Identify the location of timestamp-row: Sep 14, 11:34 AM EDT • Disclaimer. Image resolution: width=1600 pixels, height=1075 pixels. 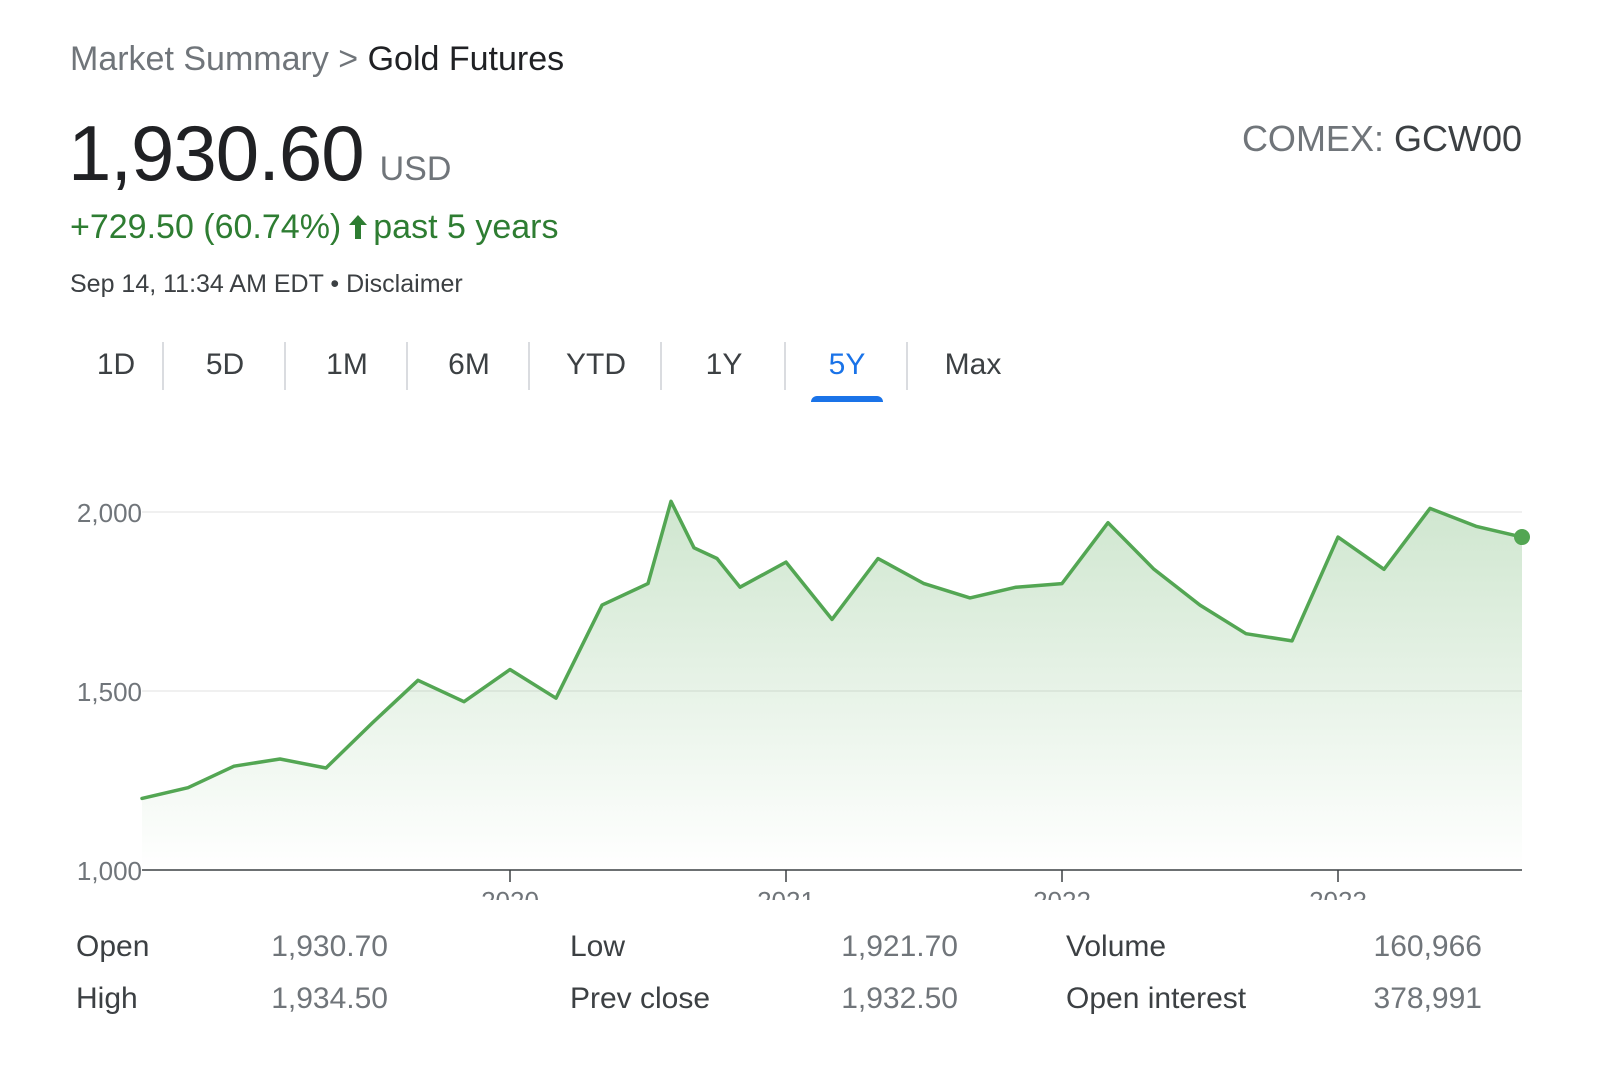
(266, 284).